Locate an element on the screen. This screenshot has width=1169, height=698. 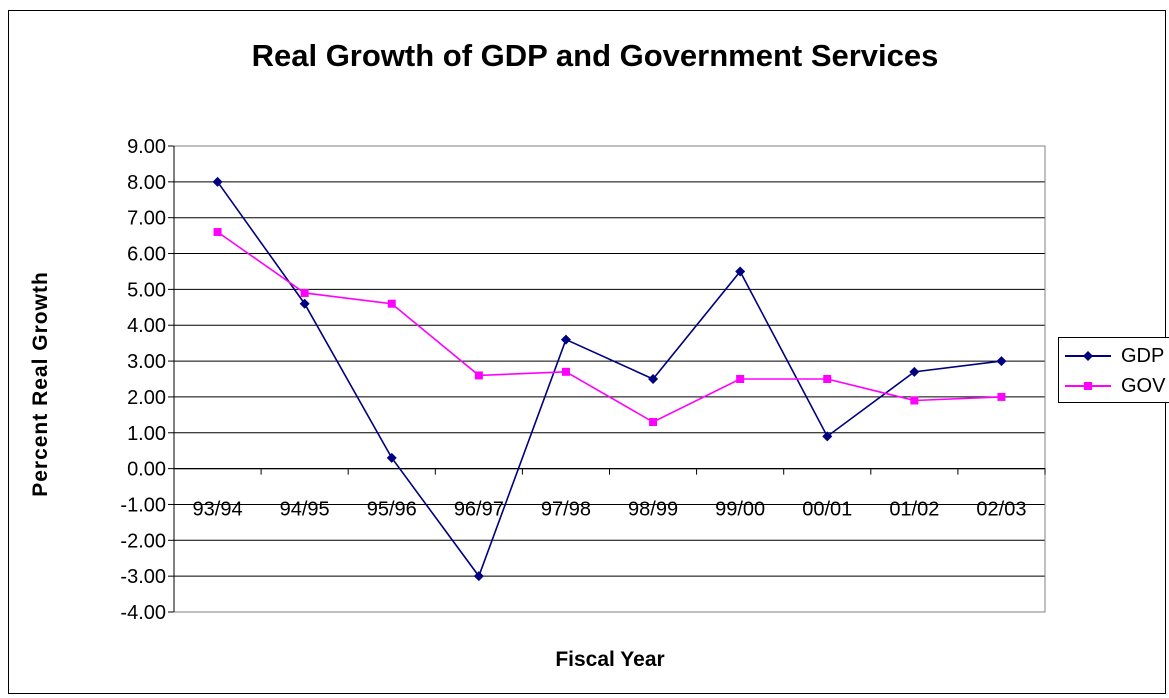
y-tick-label: 1.00 is located at coordinates (146, 434).